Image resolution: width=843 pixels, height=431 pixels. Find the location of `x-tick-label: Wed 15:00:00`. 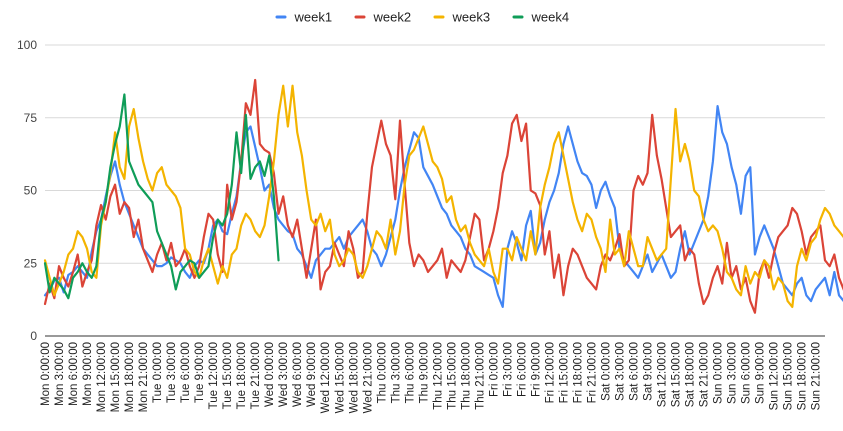

x-tick-label: Wed 15:00:00 is located at coordinates (340, 377).